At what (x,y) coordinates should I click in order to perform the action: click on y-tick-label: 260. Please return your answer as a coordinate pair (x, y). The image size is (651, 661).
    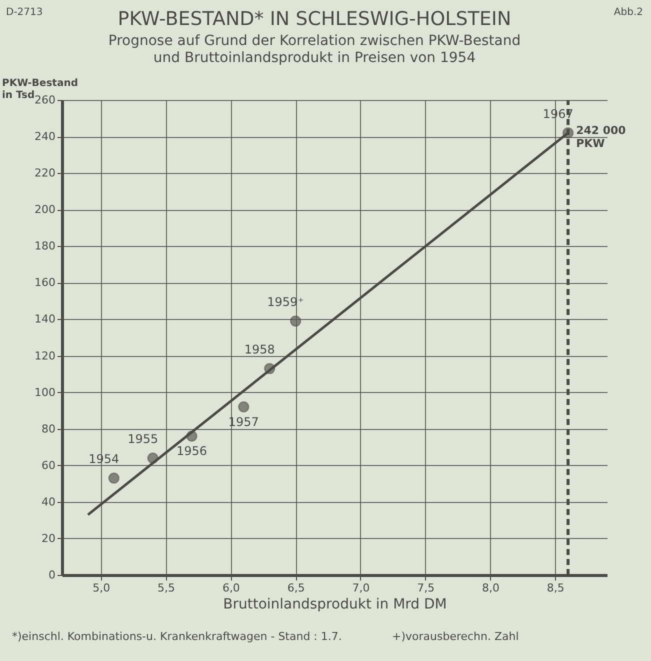
    Looking at the image, I should click on (45, 100).